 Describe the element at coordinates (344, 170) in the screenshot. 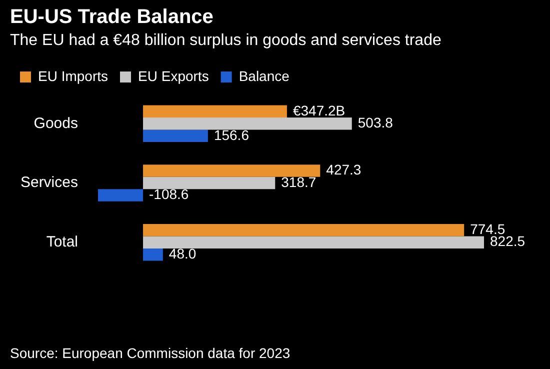

I see `data-label: 427.3` at that location.